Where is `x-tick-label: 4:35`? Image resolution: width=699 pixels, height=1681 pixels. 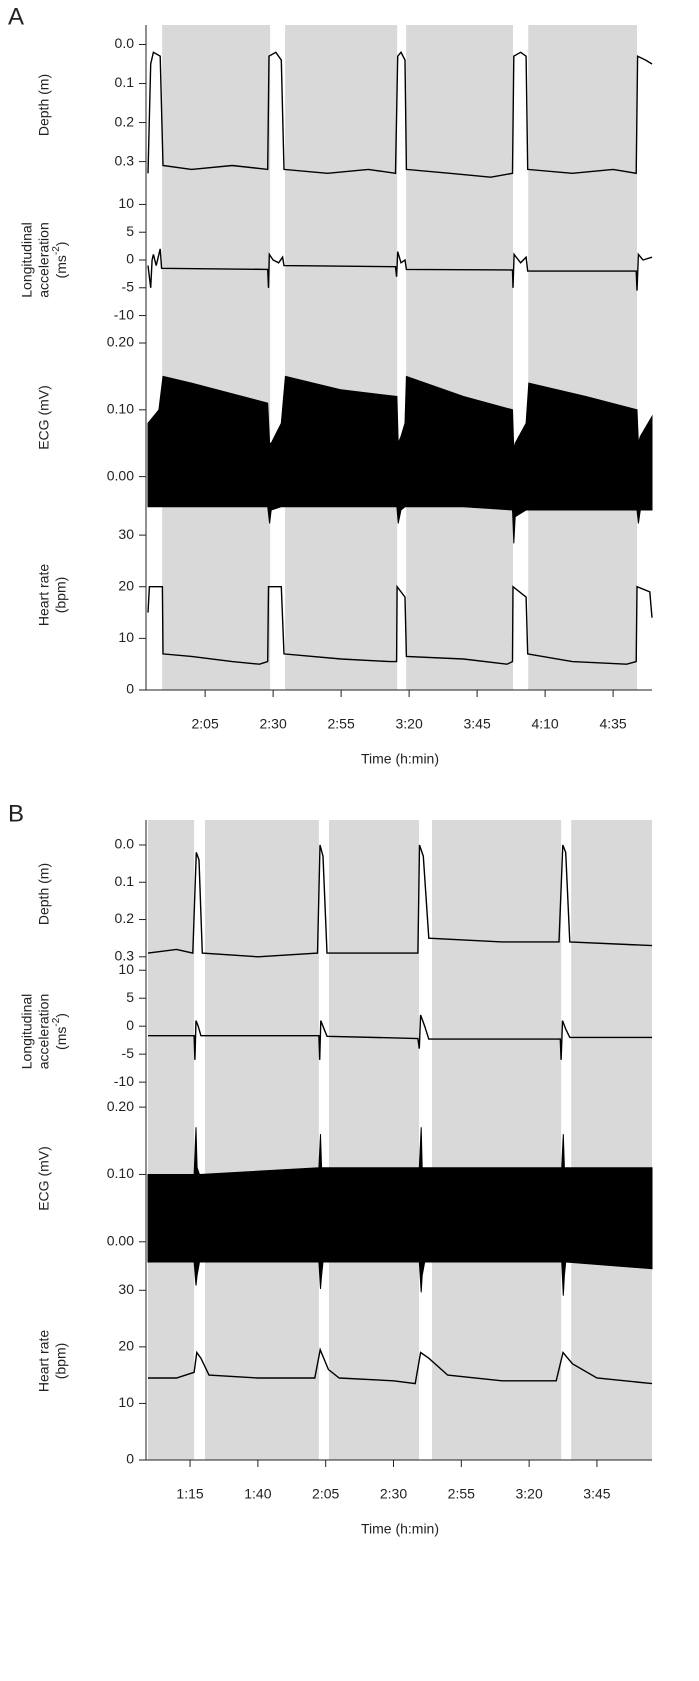
x-tick-label: 4:35 is located at coordinates (612, 724).